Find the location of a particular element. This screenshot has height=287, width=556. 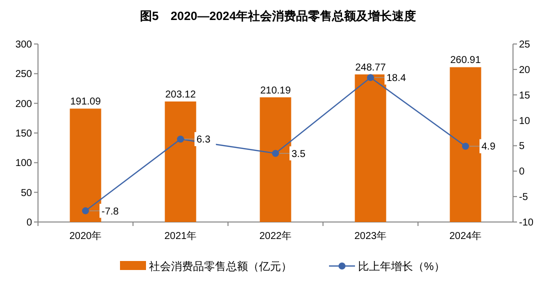

y-tick-label: 150 is located at coordinates (23, 134).